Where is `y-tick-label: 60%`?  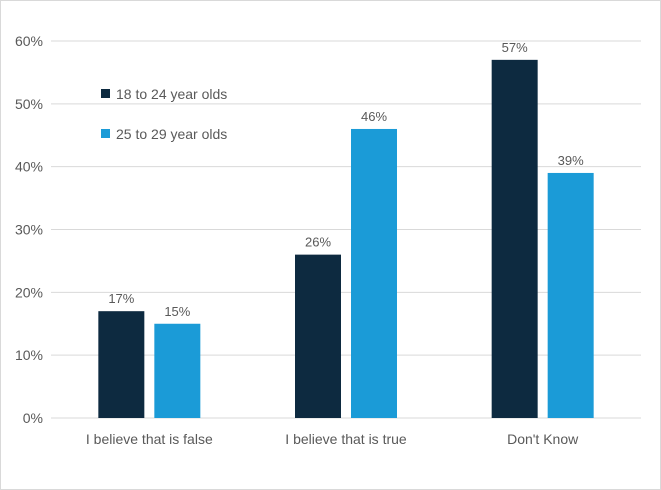 y-tick-label: 60% is located at coordinates (29, 41).